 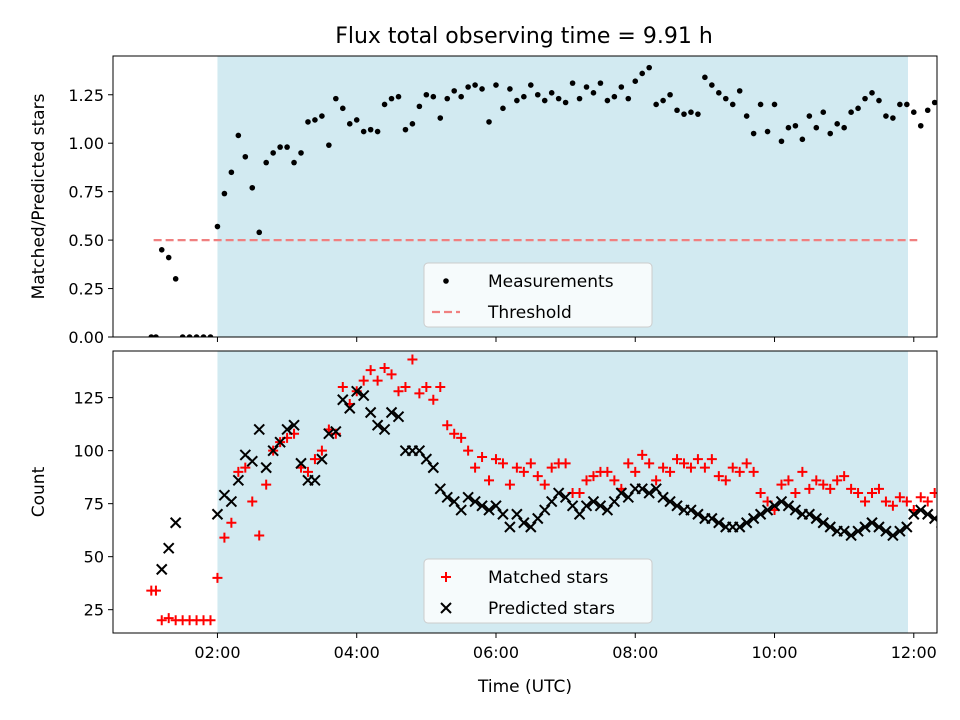 I want to click on legend-label: Measurements, so click(x=551, y=282).